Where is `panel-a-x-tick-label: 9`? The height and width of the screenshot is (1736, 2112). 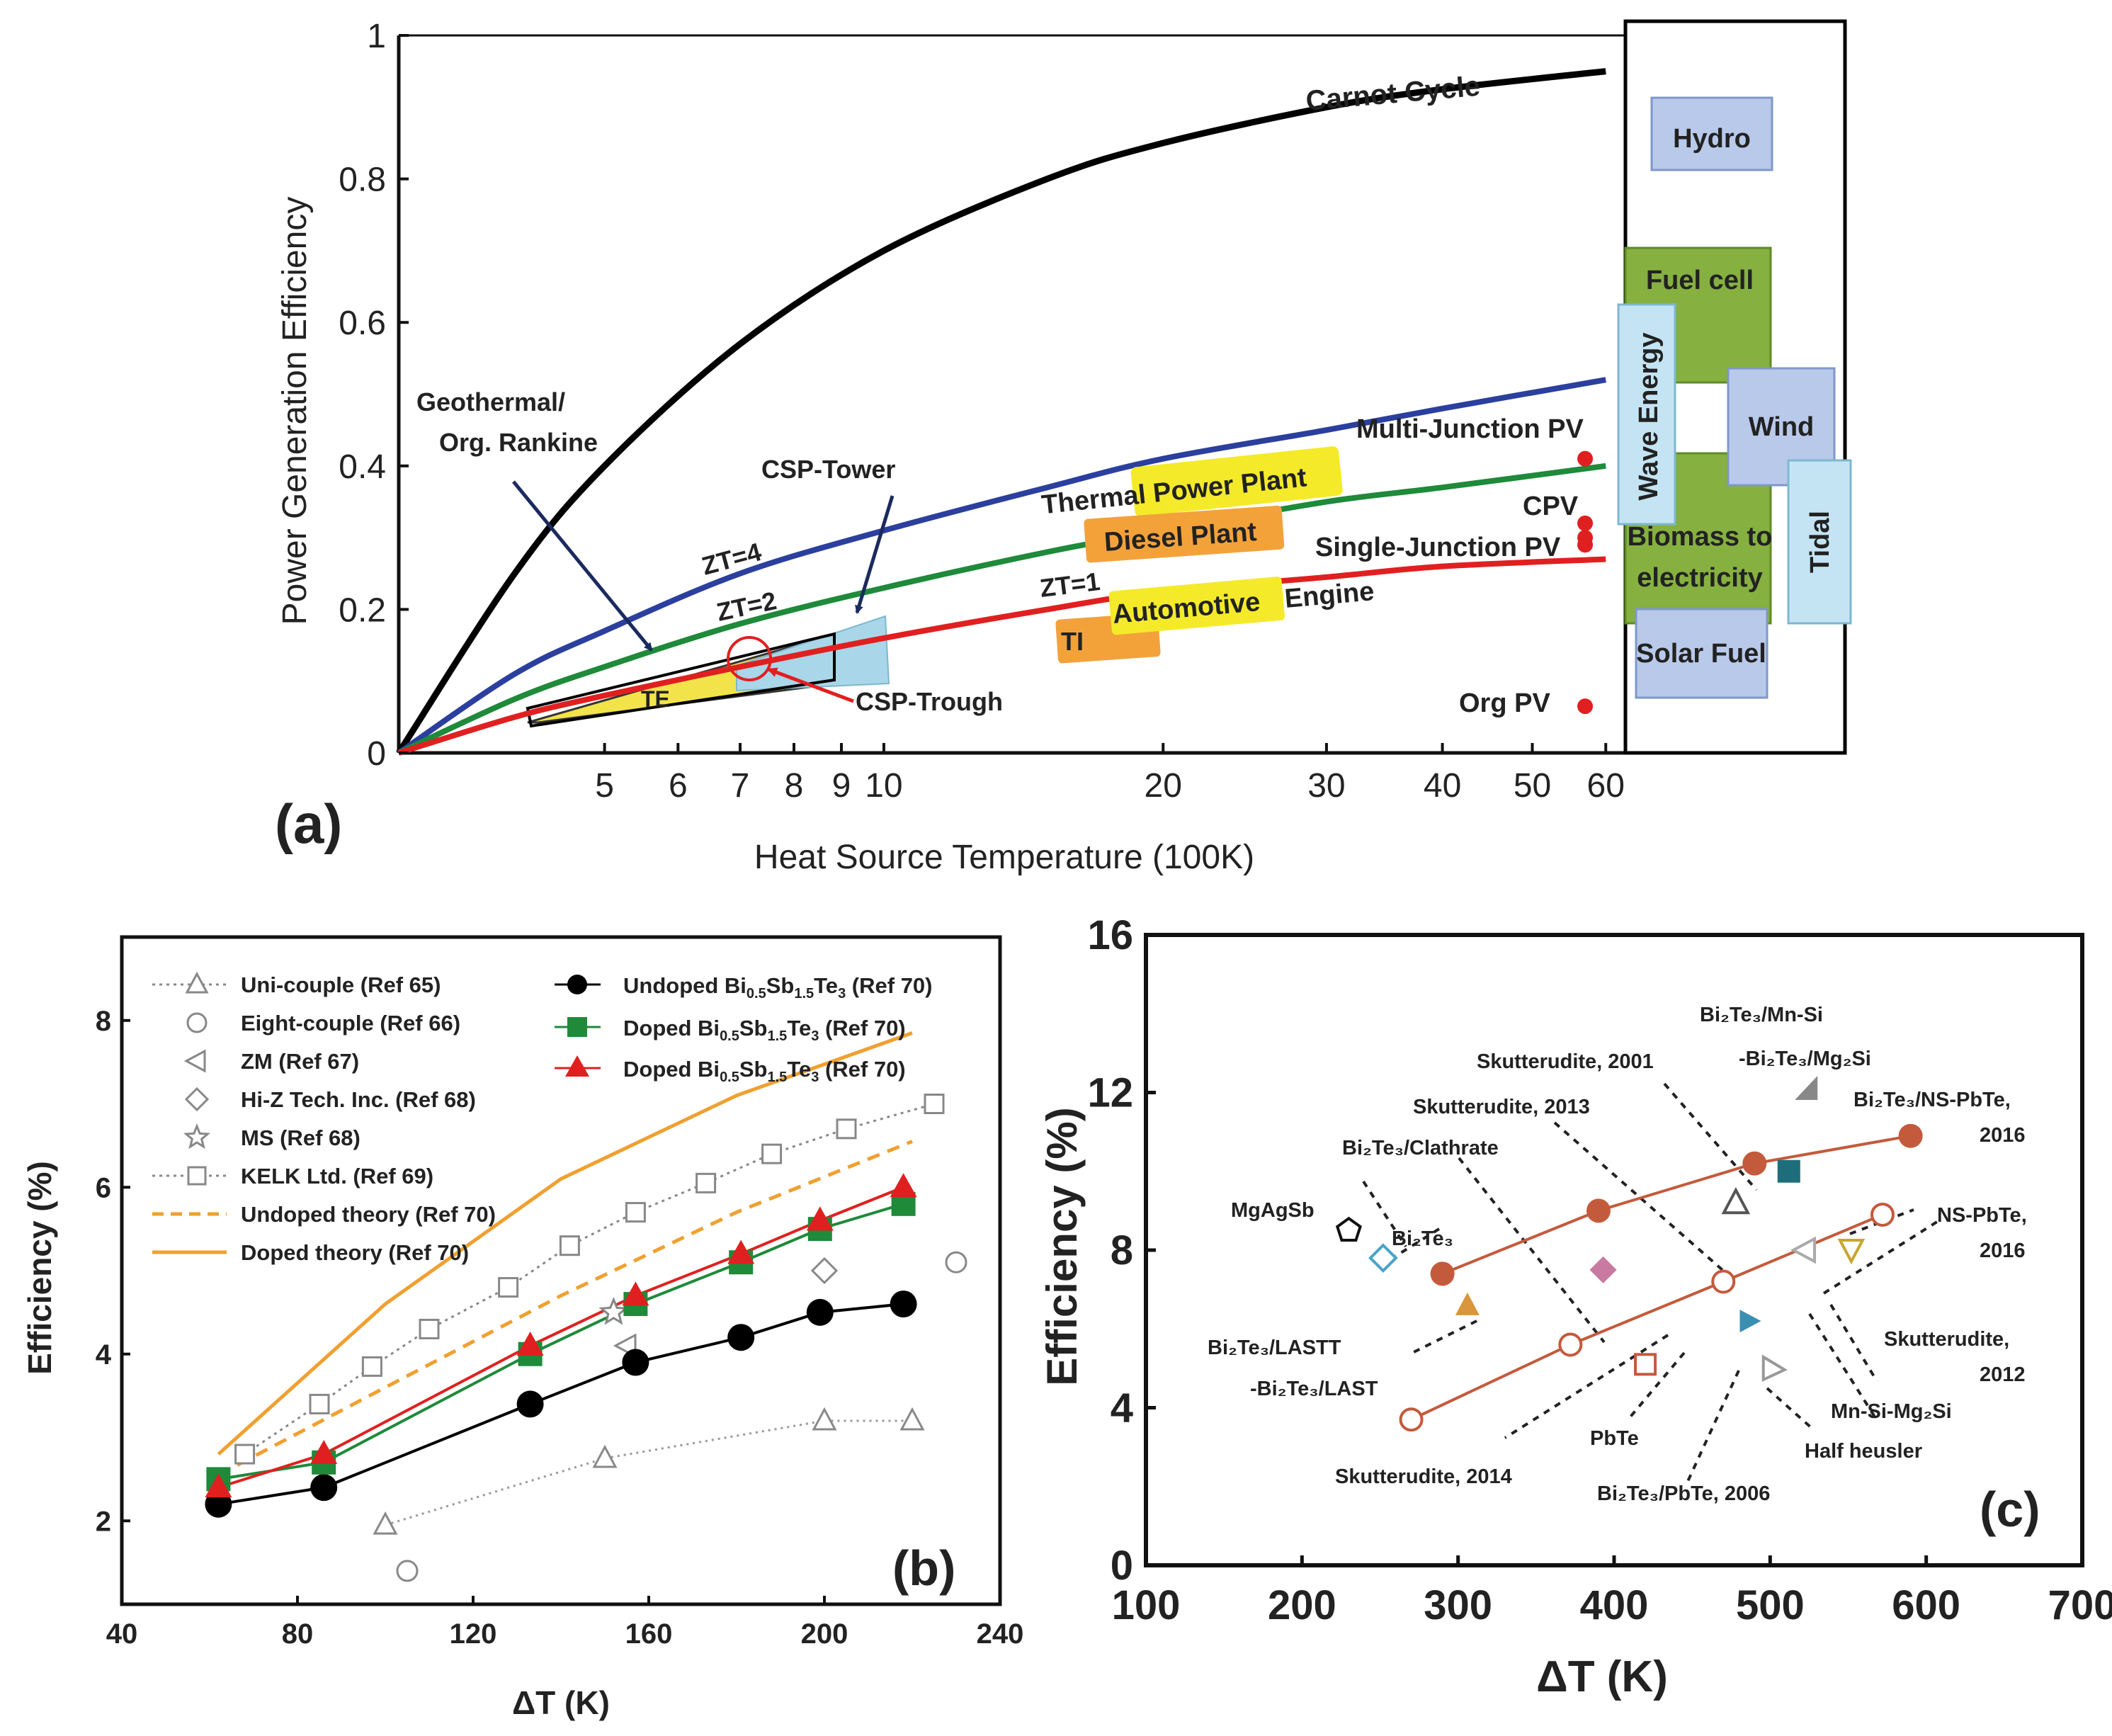
panel-a-x-tick-label: 9 is located at coordinates (841, 786).